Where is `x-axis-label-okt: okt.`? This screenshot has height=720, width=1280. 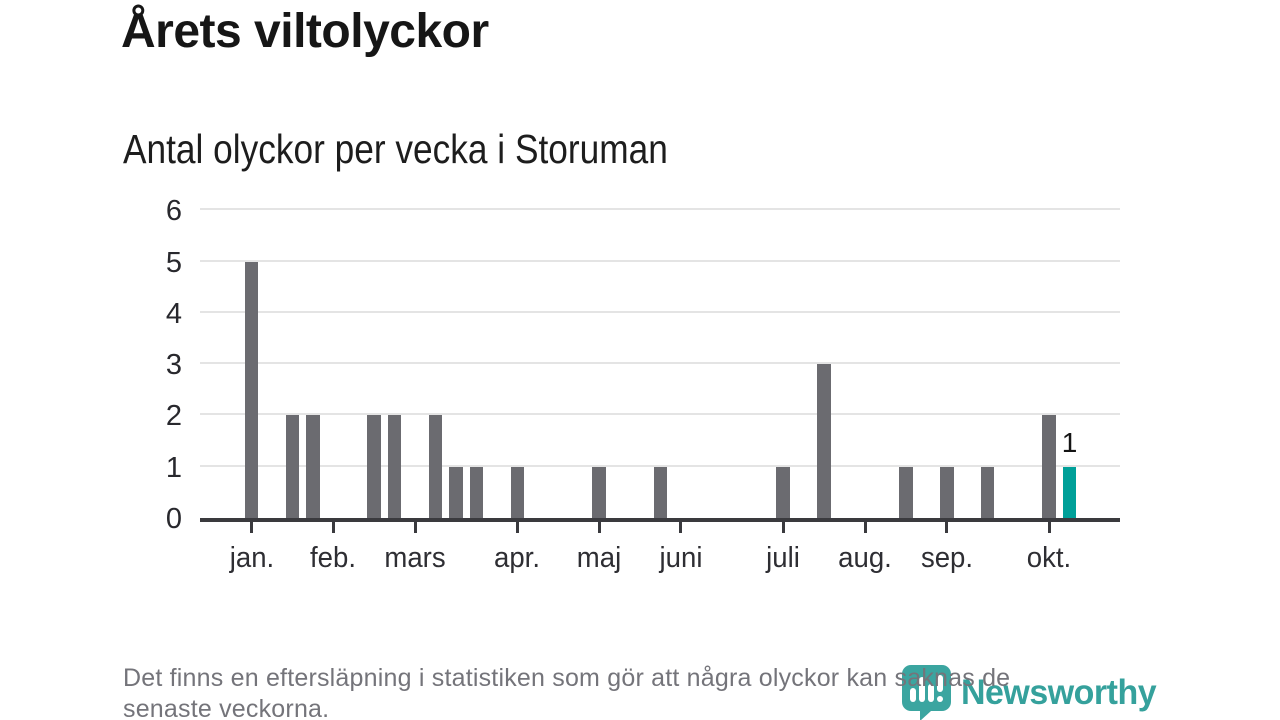
x-axis-label-okt: okt. is located at coordinates (1049, 558).